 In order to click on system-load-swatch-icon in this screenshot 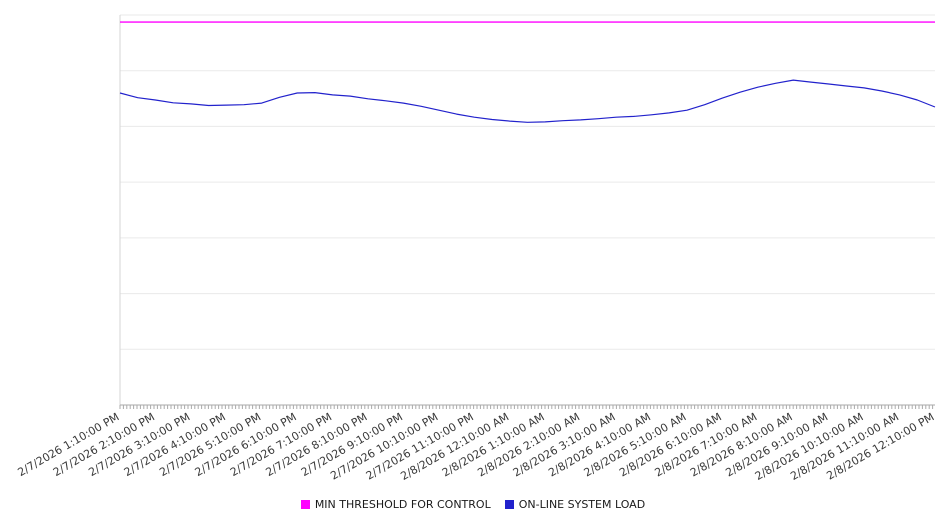, I will do `click(509, 504)`.